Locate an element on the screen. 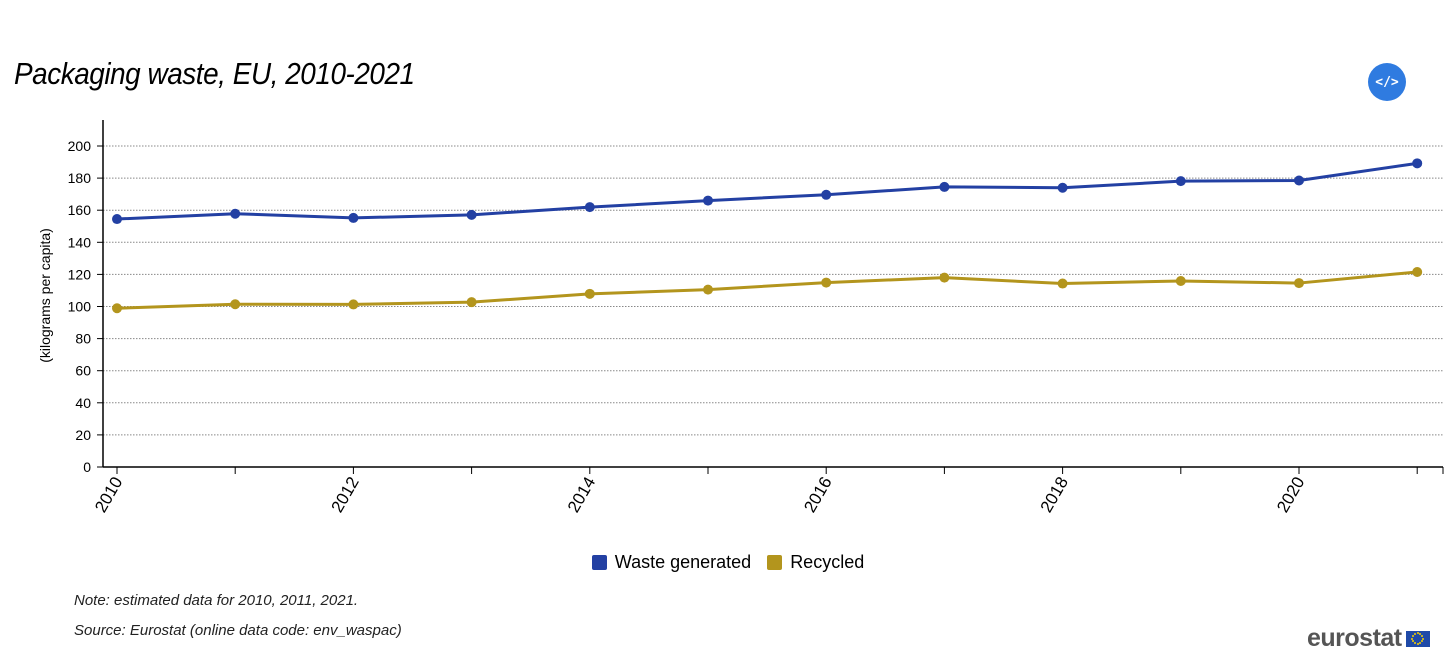  y-axis-label: (kilograms per capita) is located at coordinates (45, 295).